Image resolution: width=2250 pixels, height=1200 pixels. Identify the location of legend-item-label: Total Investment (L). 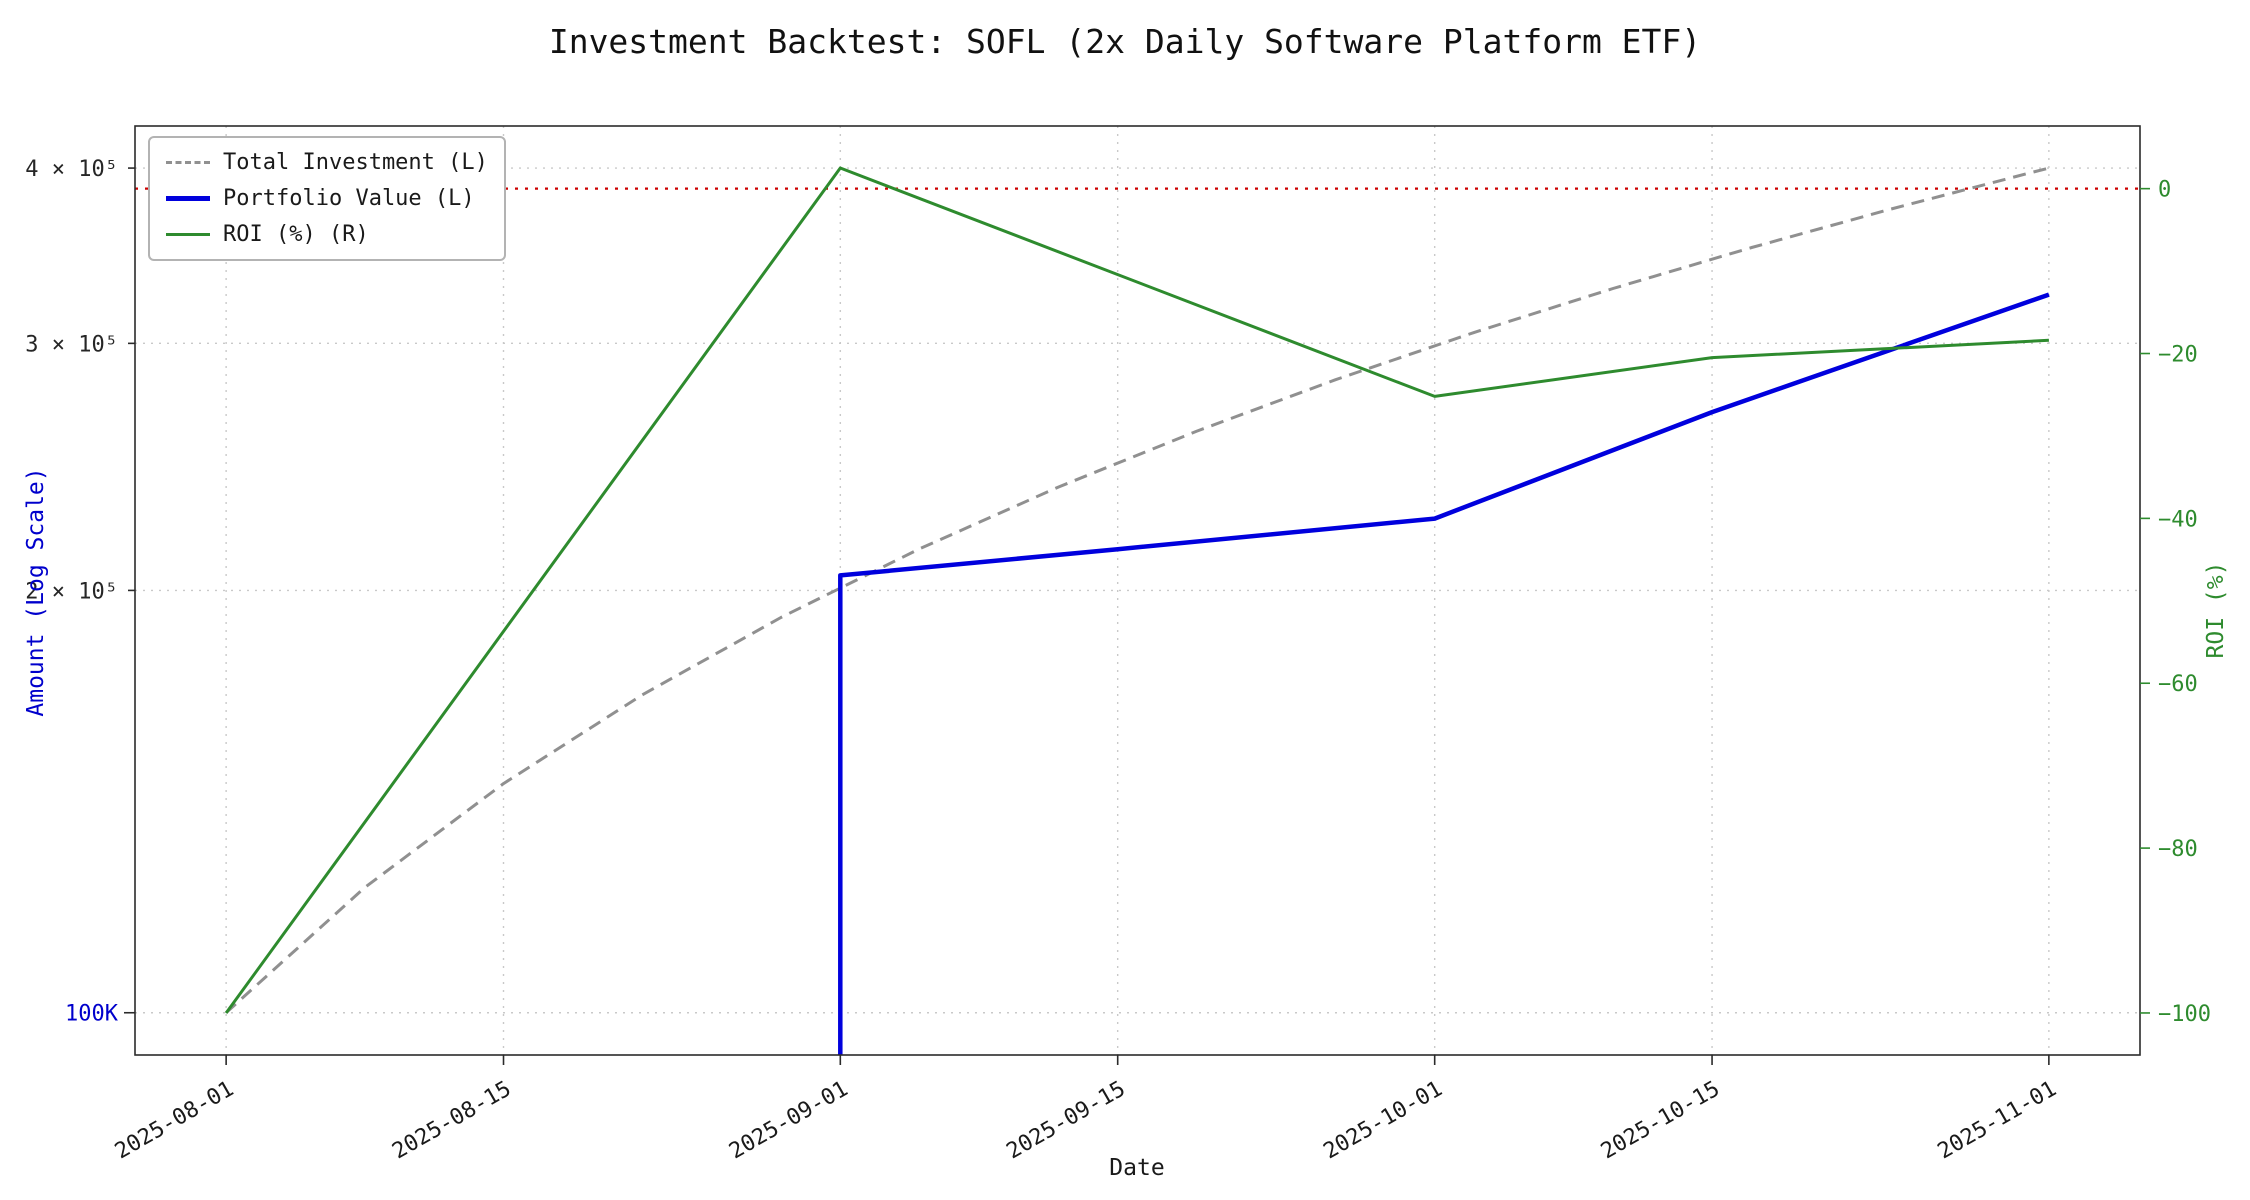
(355, 162).